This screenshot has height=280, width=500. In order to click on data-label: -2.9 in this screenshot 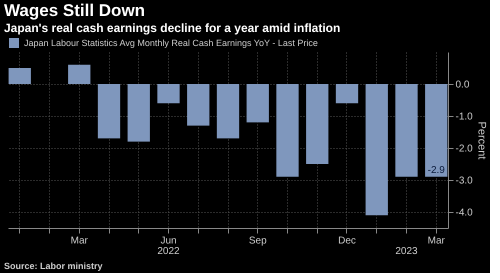, I will do `click(437, 170)`.